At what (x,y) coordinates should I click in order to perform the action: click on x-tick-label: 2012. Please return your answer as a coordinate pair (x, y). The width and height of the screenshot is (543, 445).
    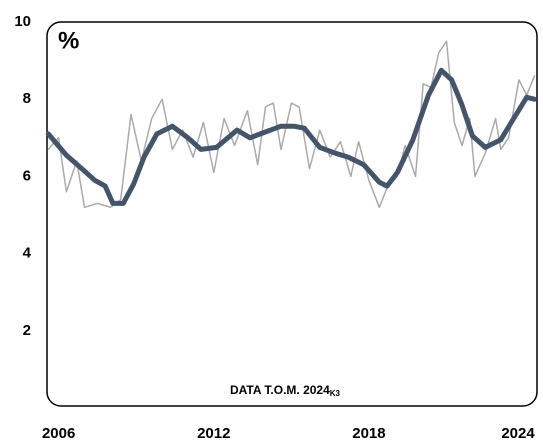
    Looking at the image, I should click on (213, 433).